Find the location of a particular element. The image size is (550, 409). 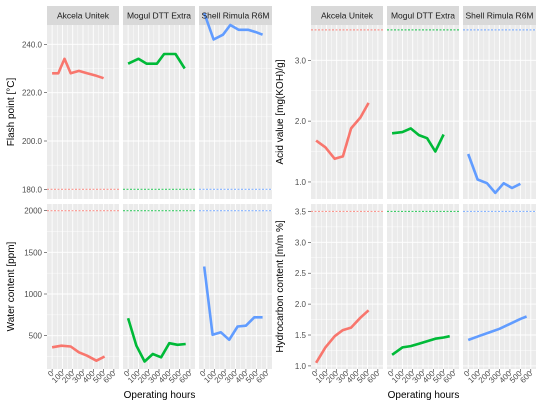

y-tick-label: 200.0 is located at coordinates (32, 141).